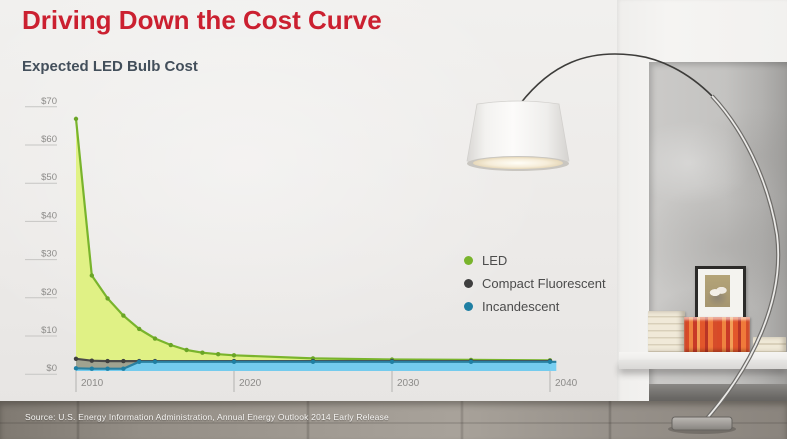 This screenshot has width=787, height=439. I want to click on x-axis-label: 2030, so click(408, 383).